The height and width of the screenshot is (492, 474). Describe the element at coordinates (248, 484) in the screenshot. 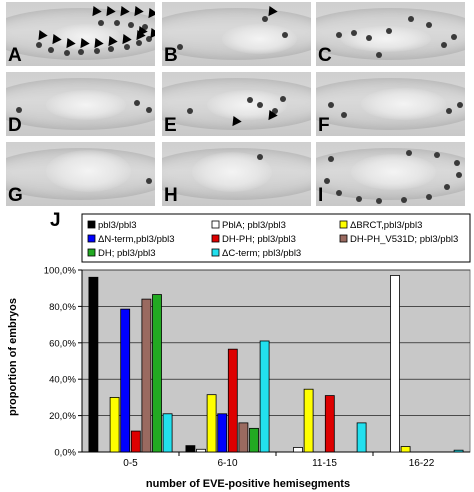

I see `x-axis-label: number of EVE-positive hemisegments` at that location.